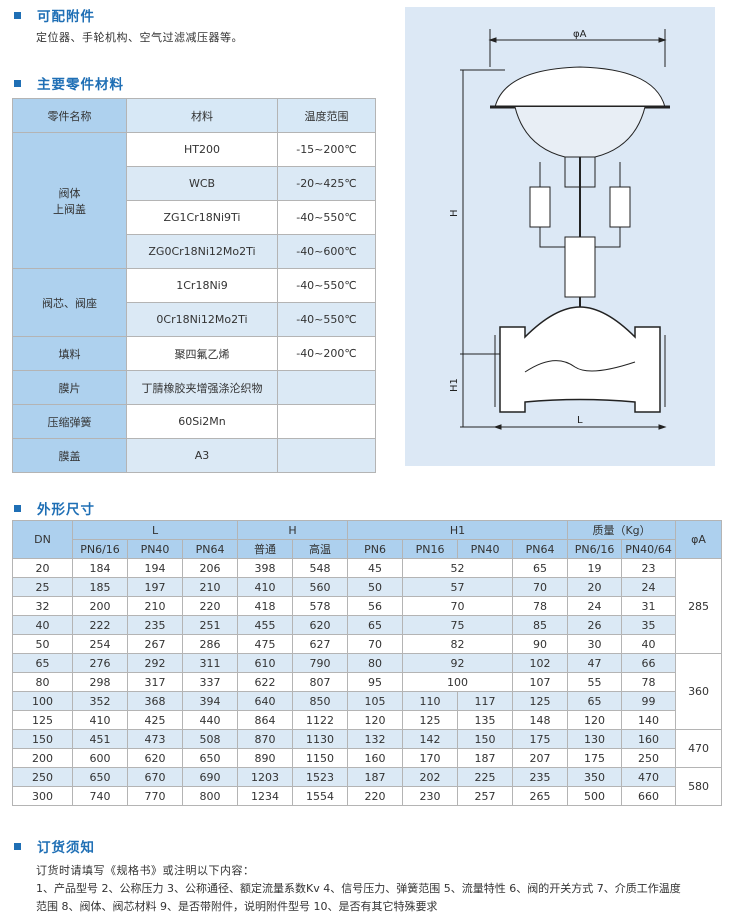 Image resolution: width=733 pixels, height=921 pixels. Describe the element at coordinates (202, 421) in the screenshot. I see `material-cell: 60Si2Mn` at that location.